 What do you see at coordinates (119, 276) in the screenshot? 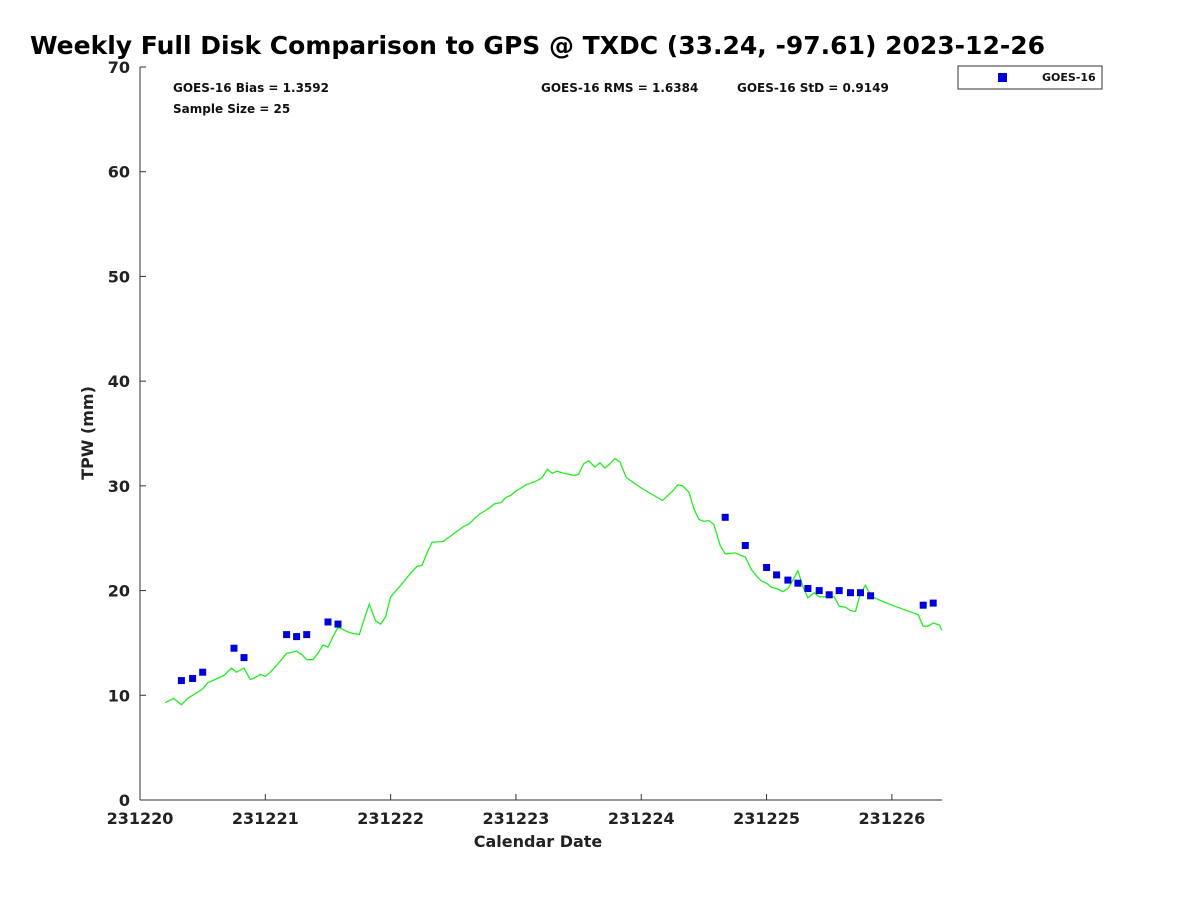
I see `y-tick-label: 50` at bounding box center [119, 276].